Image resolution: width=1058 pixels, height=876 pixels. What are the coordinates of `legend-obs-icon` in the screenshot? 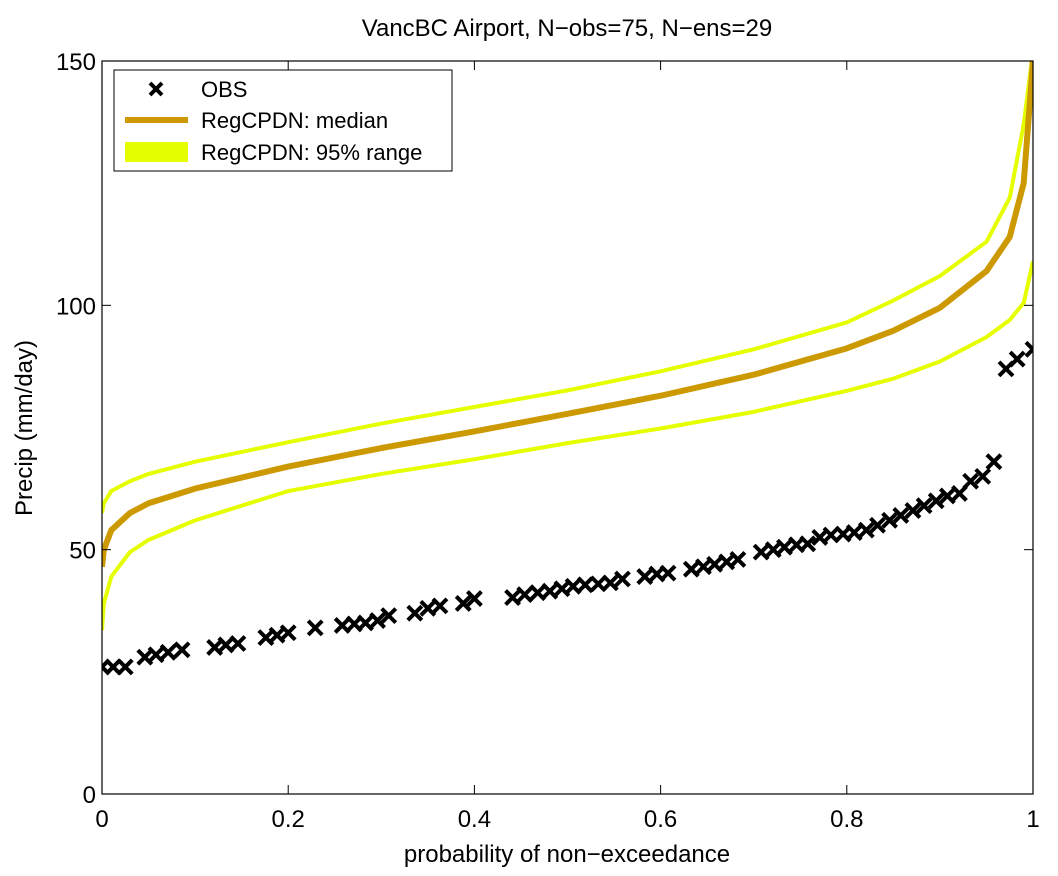 It's located at (156, 89).